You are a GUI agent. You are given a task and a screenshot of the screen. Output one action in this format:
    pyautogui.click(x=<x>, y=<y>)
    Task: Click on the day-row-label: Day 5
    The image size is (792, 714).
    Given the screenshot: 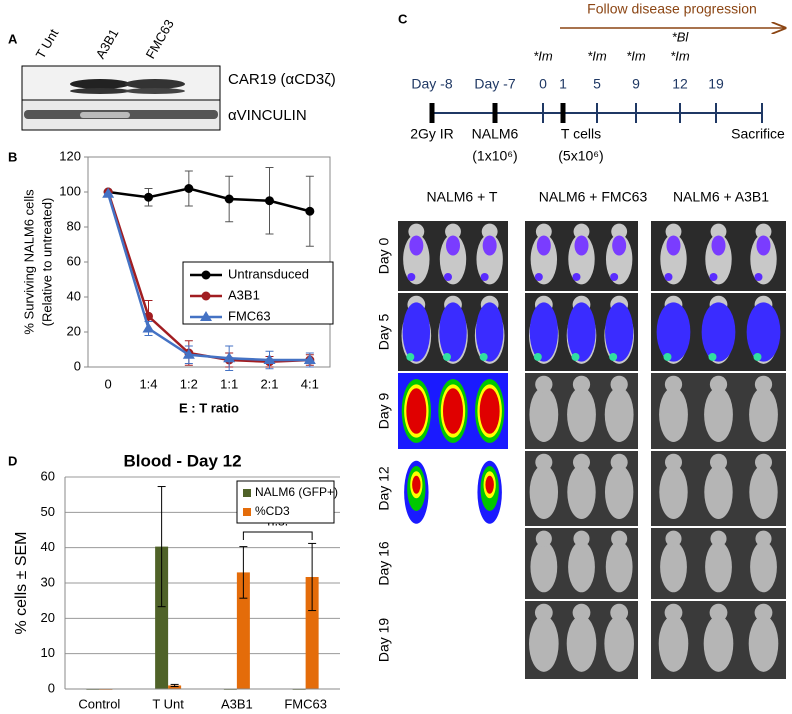 What is the action you would take?
    pyautogui.click(x=384, y=332)
    